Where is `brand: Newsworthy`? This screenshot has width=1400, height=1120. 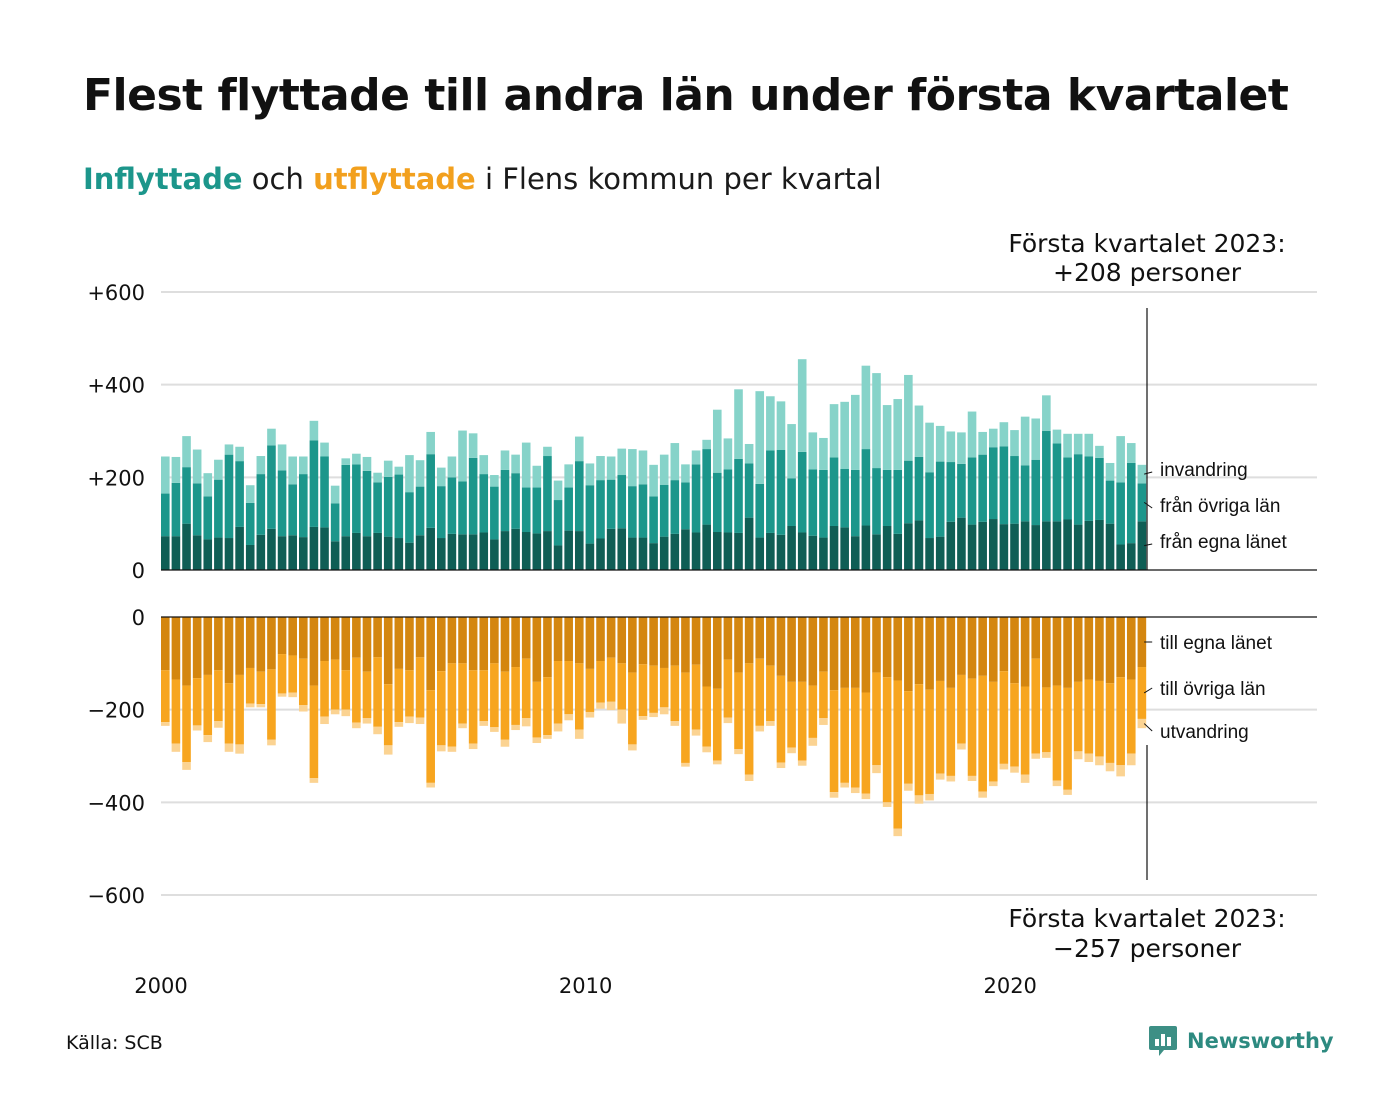 brand: Newsworthy is located at coordinates (1240, 1041).